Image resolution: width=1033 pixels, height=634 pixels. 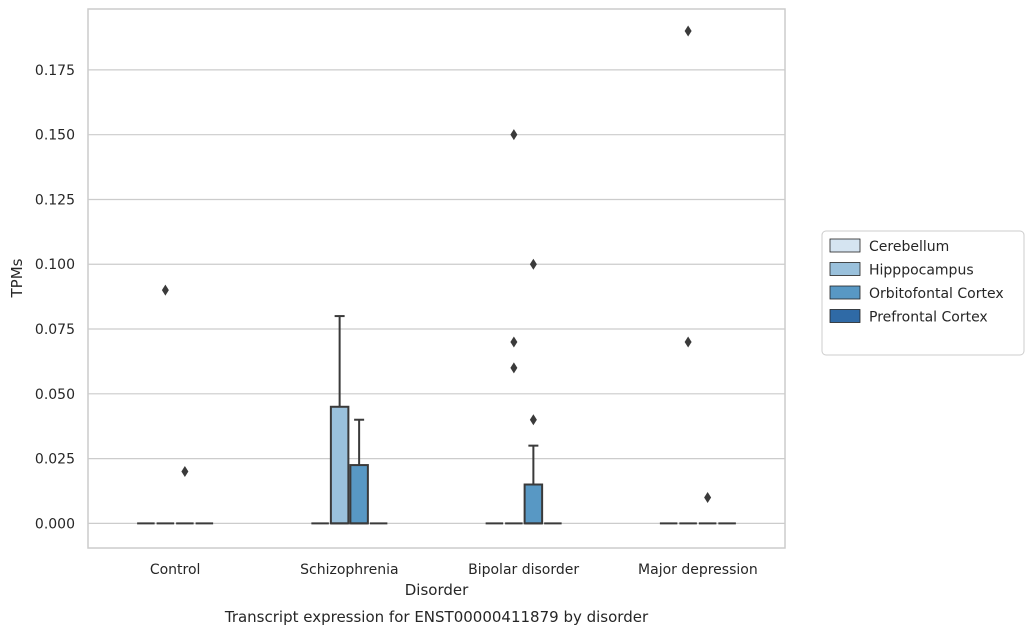 What do you see at coordinates (921, 271) in the screenshot?
I see `legend-label: Hipppocampus` at bounding box center [921, 271].